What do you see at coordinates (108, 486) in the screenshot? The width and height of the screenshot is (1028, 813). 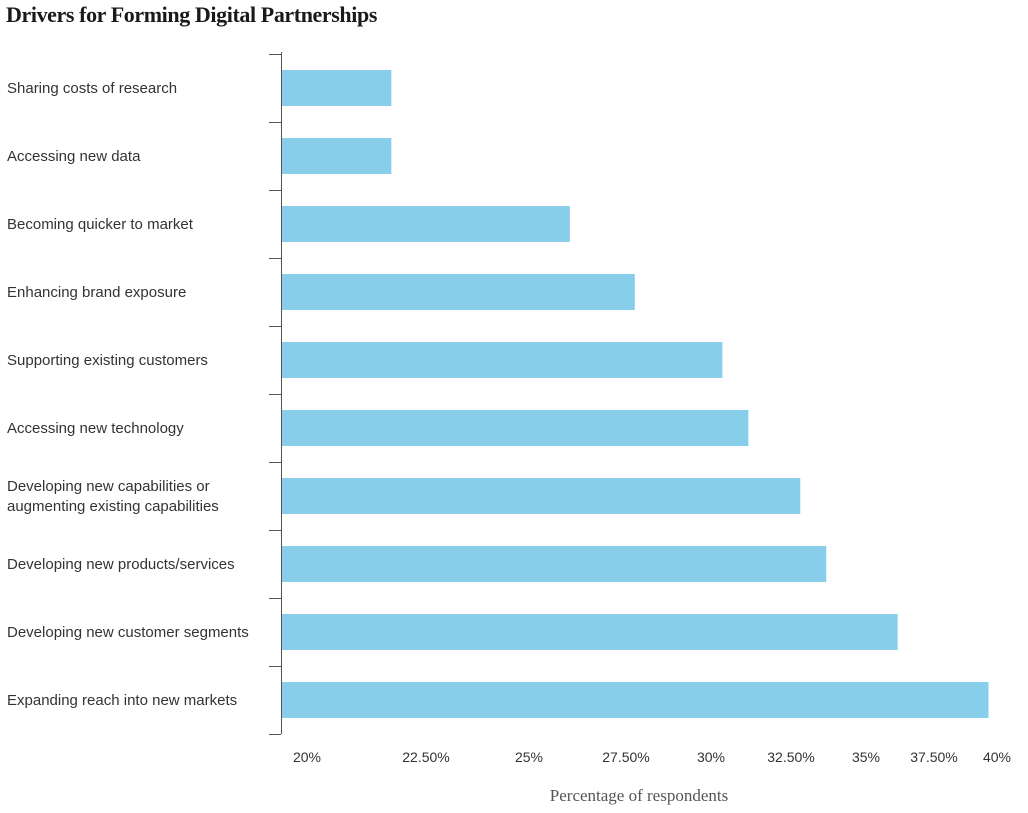 I see `category-label-line: Developing new capabilities or` at bounding box center [108, 486].